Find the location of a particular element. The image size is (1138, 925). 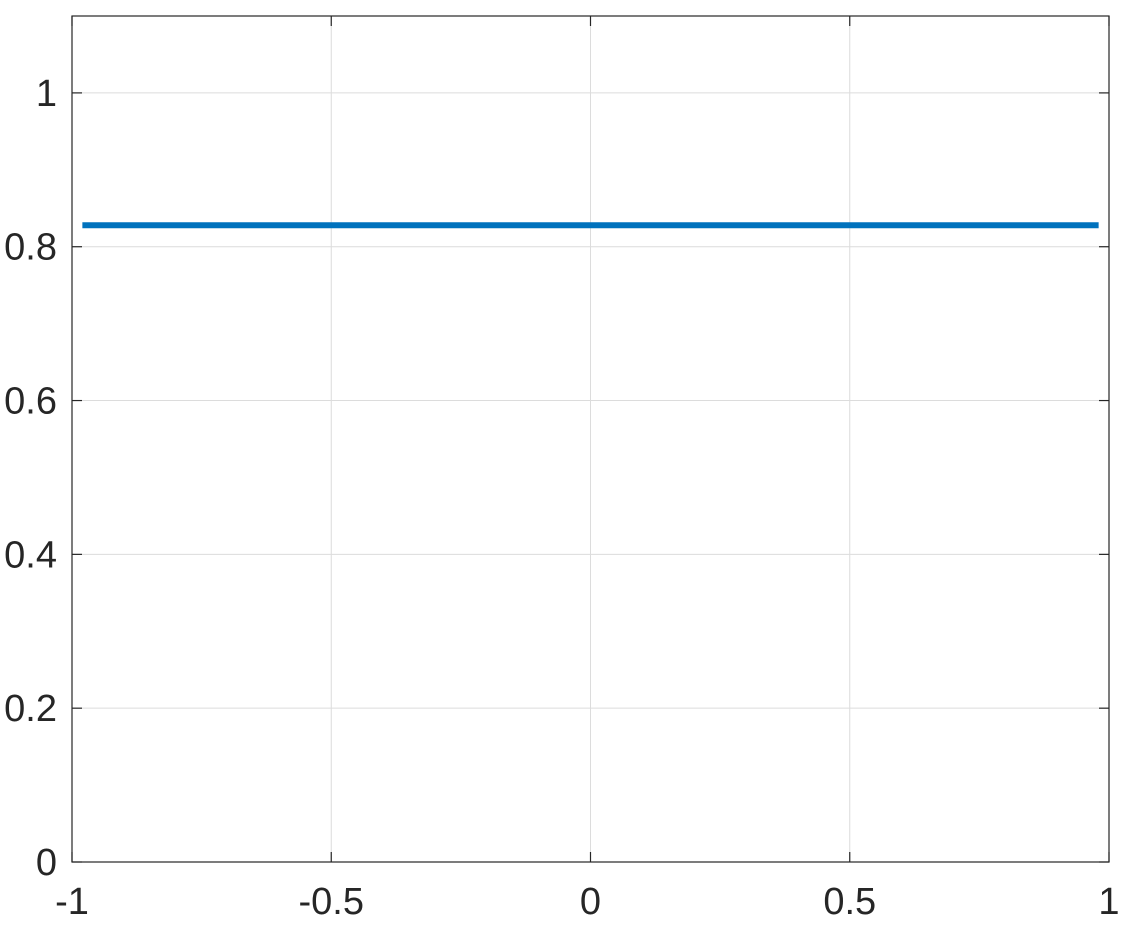

x-tick-label: 1 is located at coordinates (1108, 902).